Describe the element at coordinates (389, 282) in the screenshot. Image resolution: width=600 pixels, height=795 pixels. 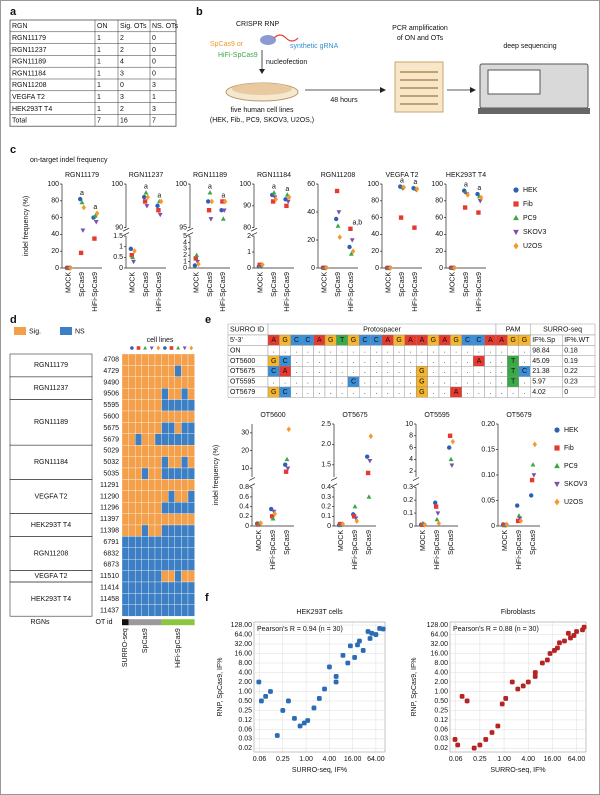
I see `x-tick-label: MOCK` at that location.